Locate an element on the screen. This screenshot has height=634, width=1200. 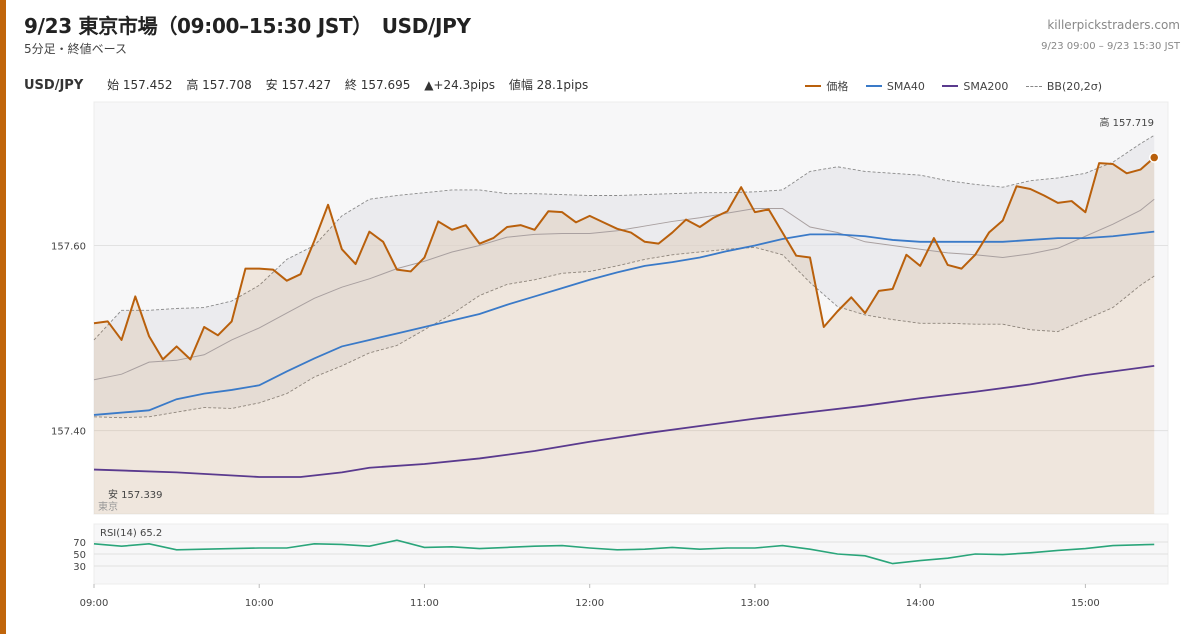
high-annotation: 高 157.719 is located at coordinates (1126, 122).